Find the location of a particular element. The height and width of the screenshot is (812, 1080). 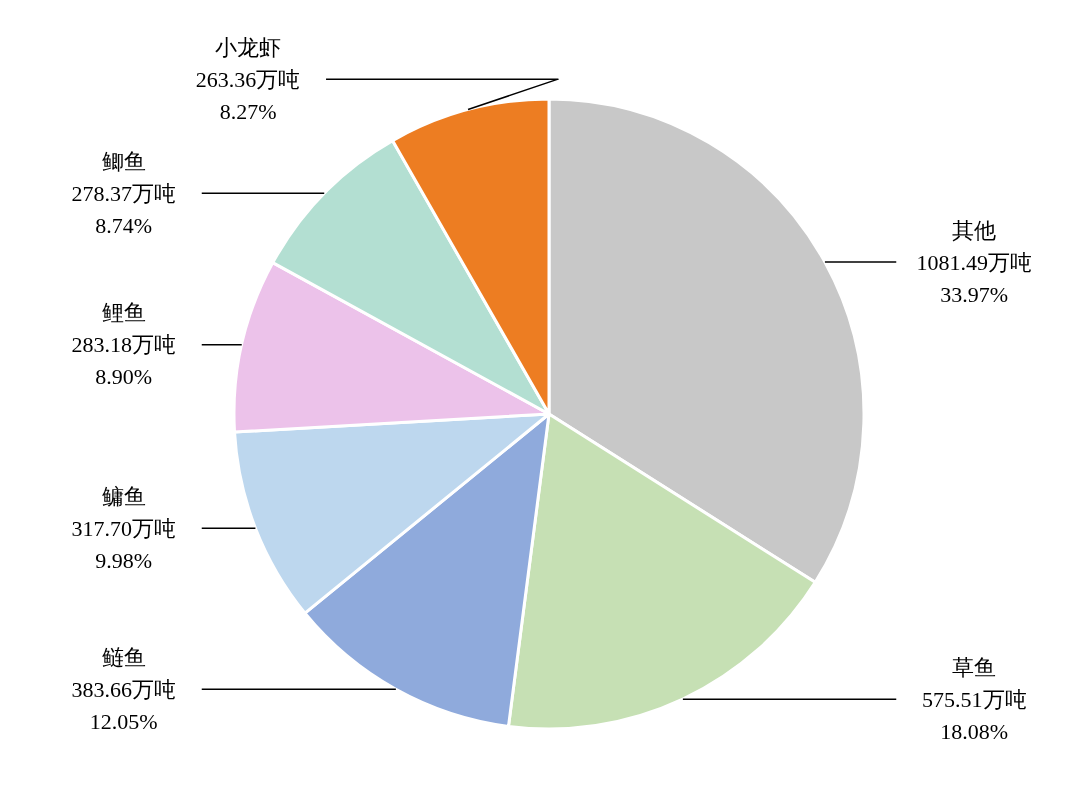

slice-label: 鲢鱼 is located at coordinates (123, 657).